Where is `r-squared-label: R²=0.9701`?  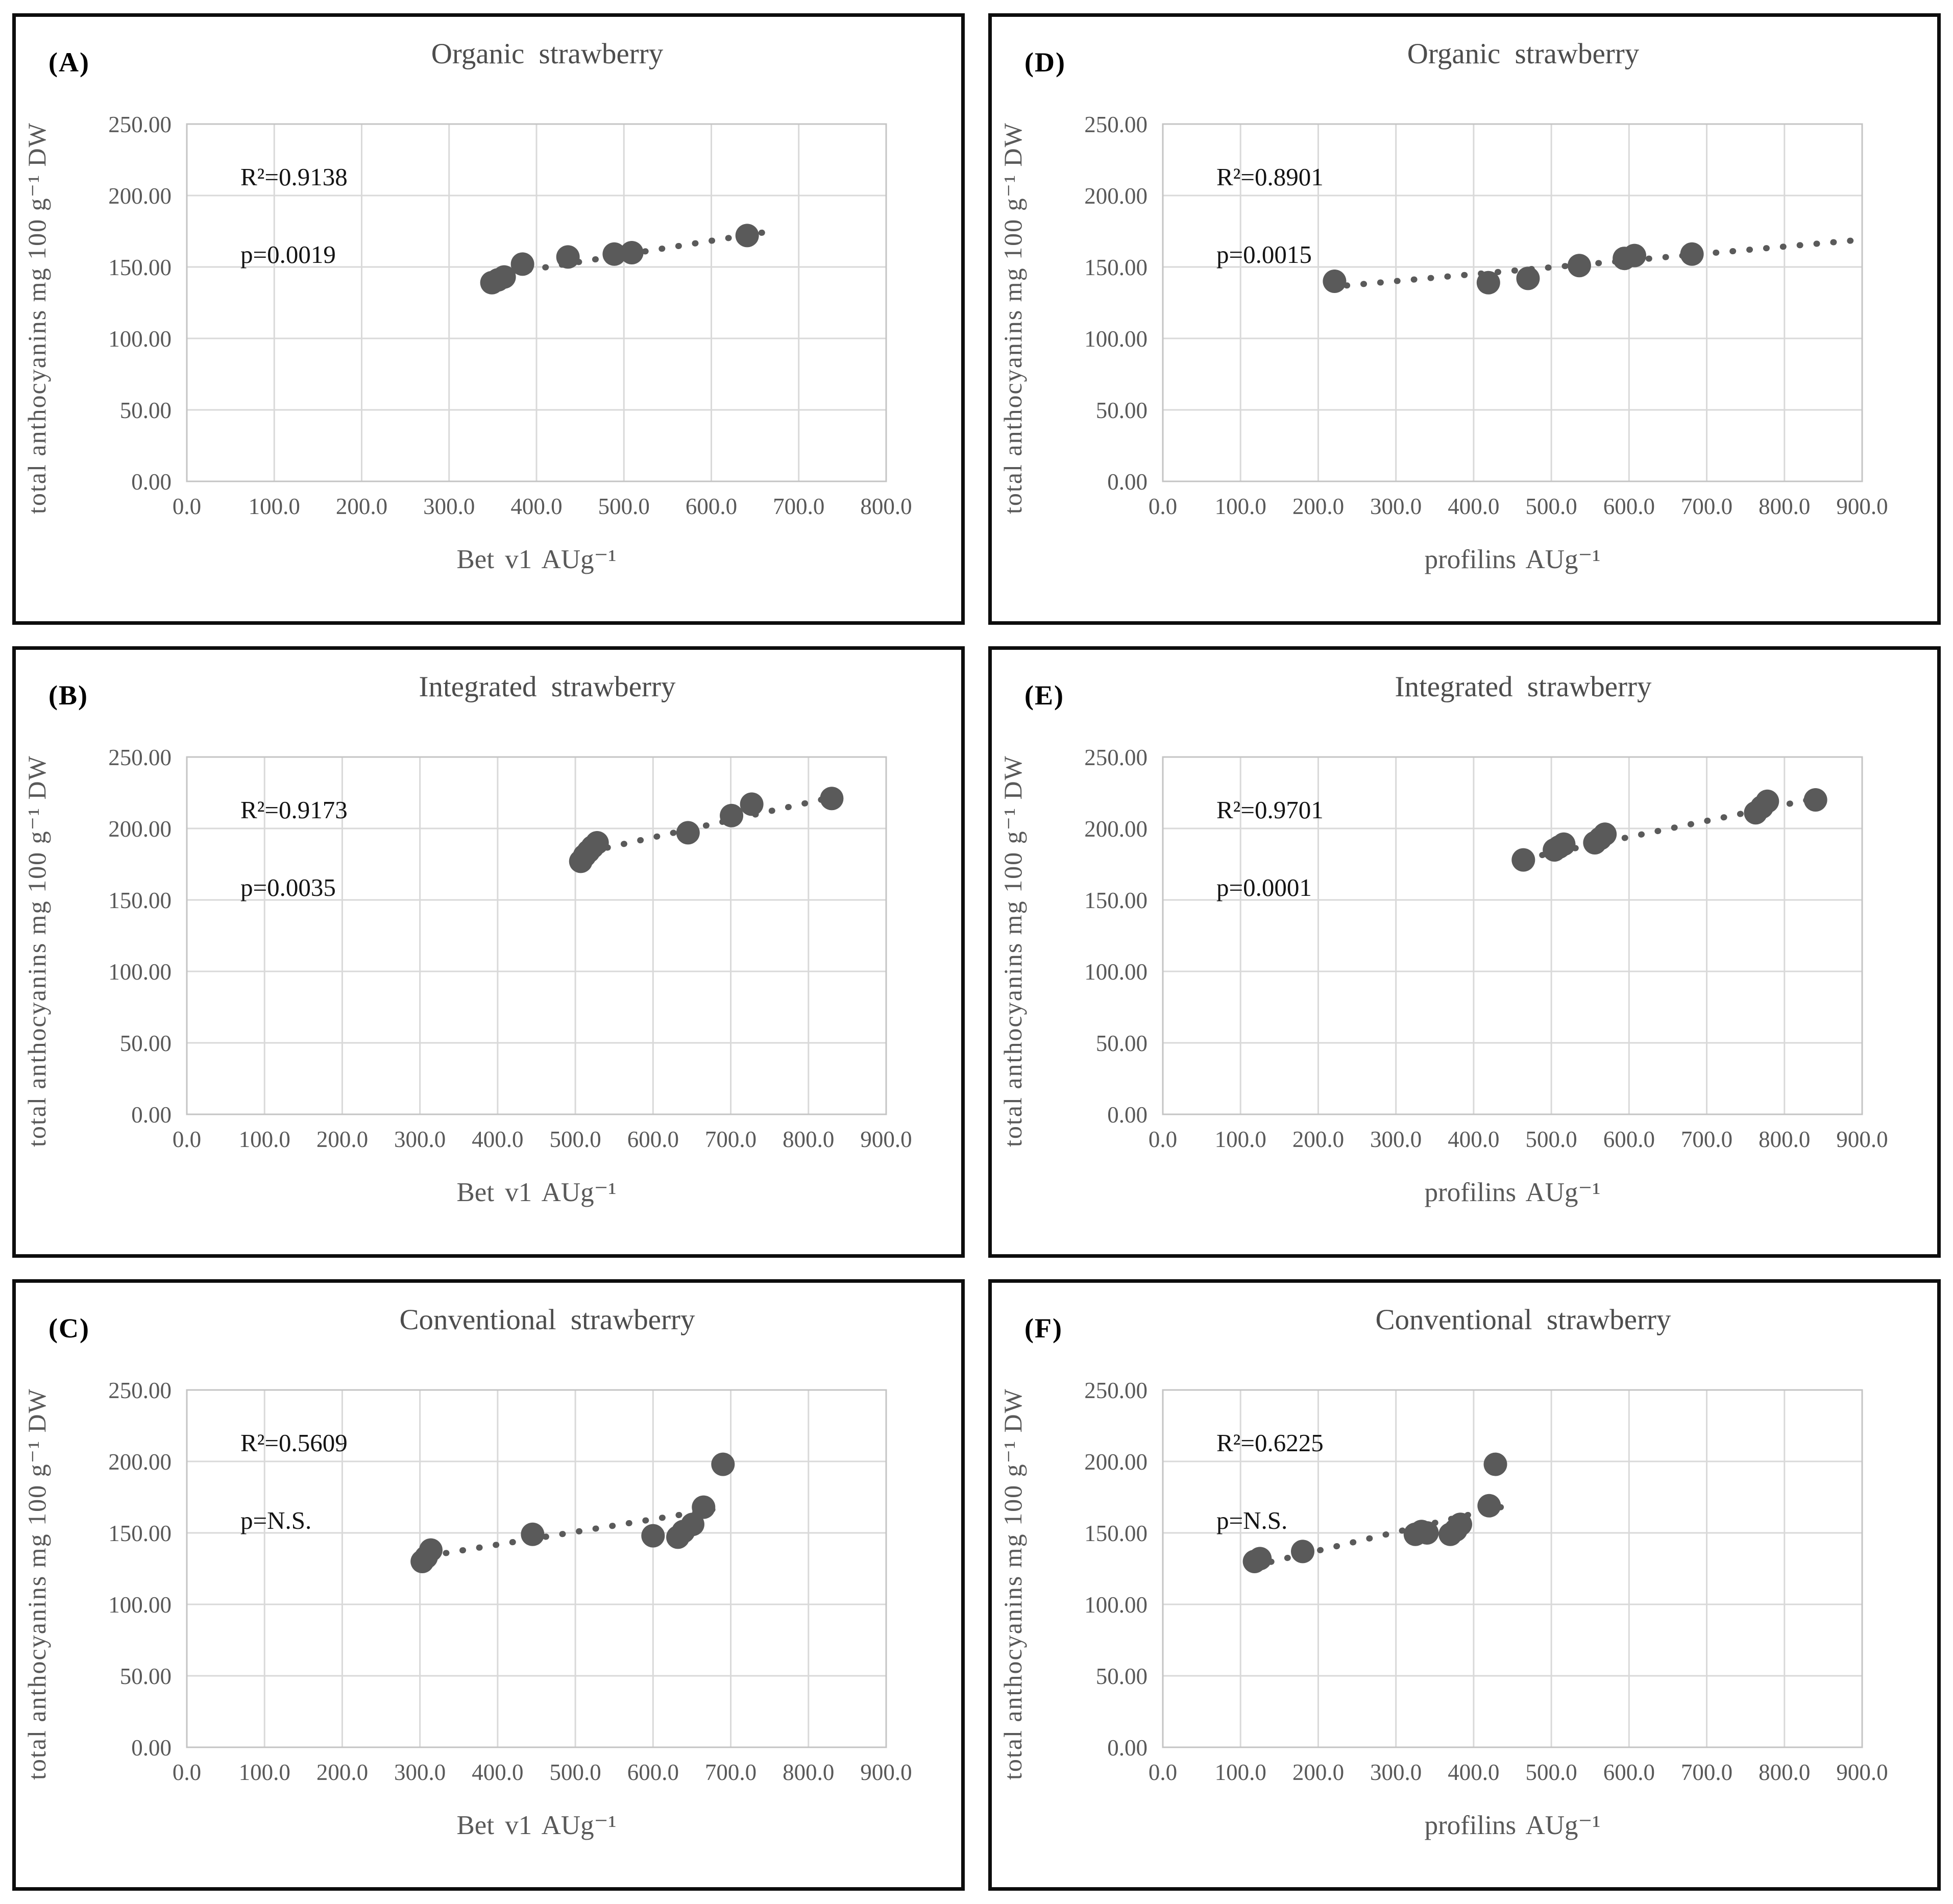
r-squared-label: R²=0.9701 is located at coordinates (1270, 810).